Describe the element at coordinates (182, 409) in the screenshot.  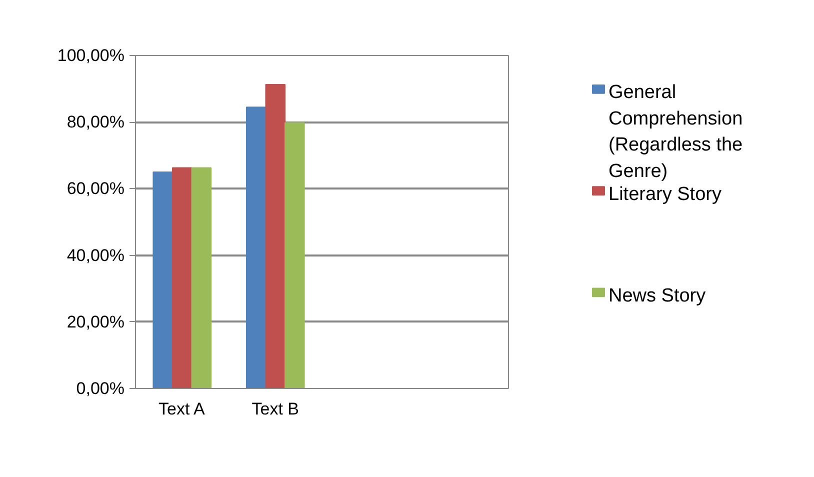
I see `x-tick-label: Text A` at that location.